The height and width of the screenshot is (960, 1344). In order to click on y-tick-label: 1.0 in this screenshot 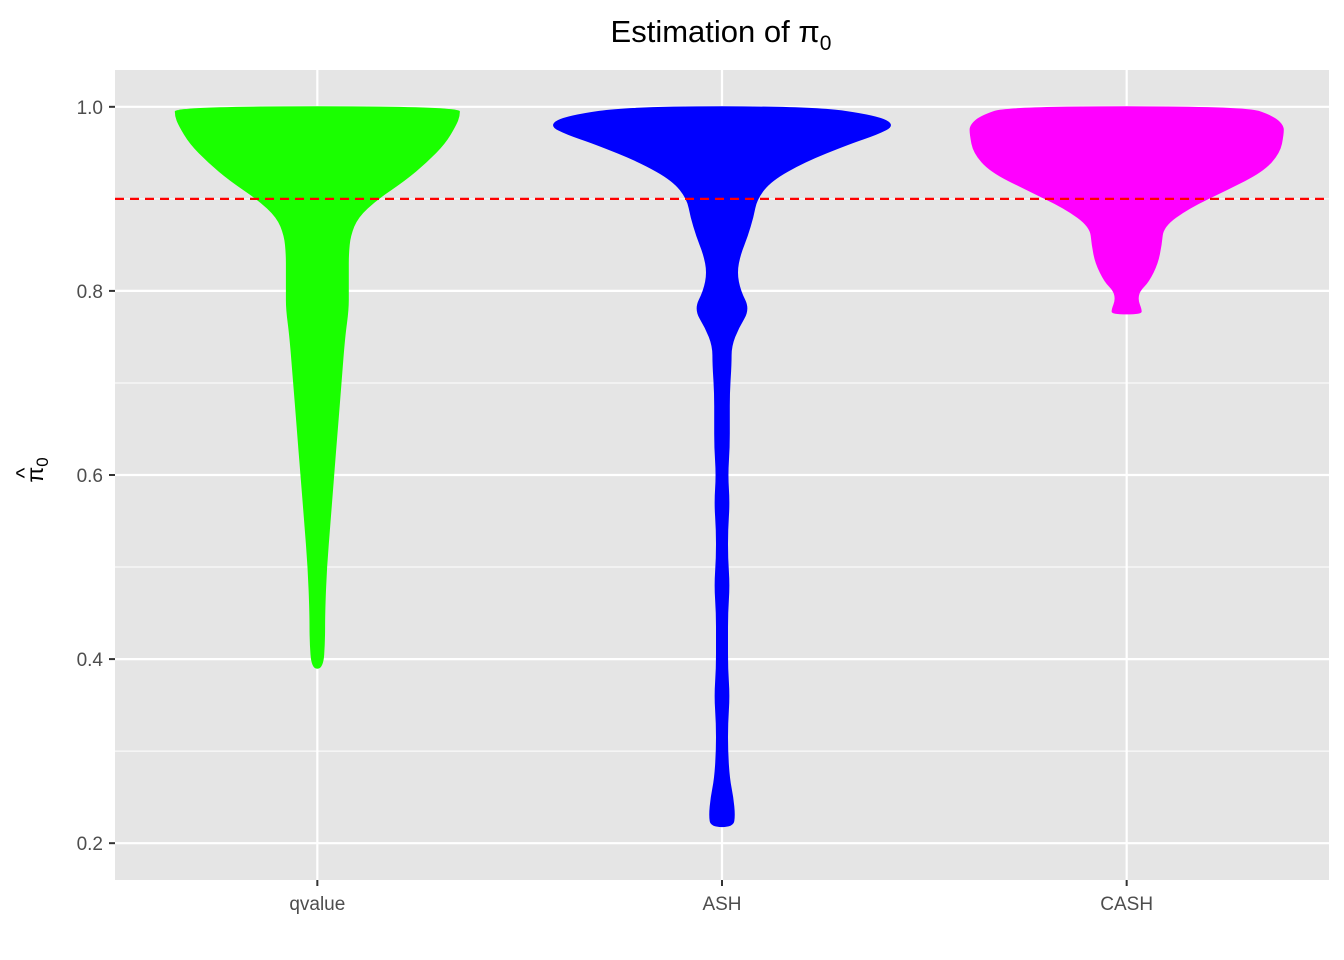, I will do `click(90, 108)`.